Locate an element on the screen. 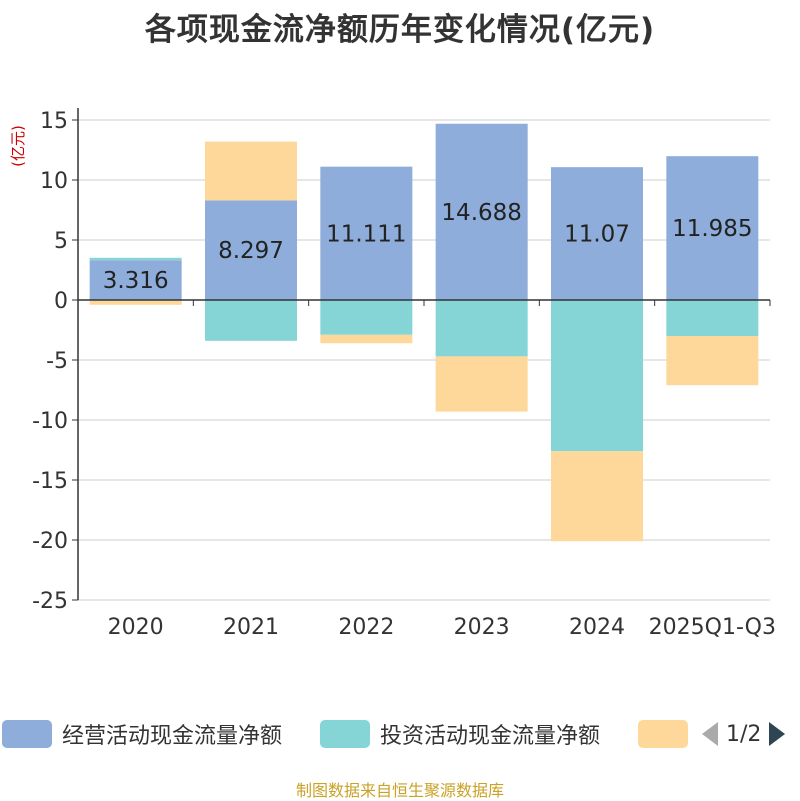 Image resolution: width=800 pixels, height=801 pixels. pager-page-indicator: 1/2 is located at coordinates (744, 734).